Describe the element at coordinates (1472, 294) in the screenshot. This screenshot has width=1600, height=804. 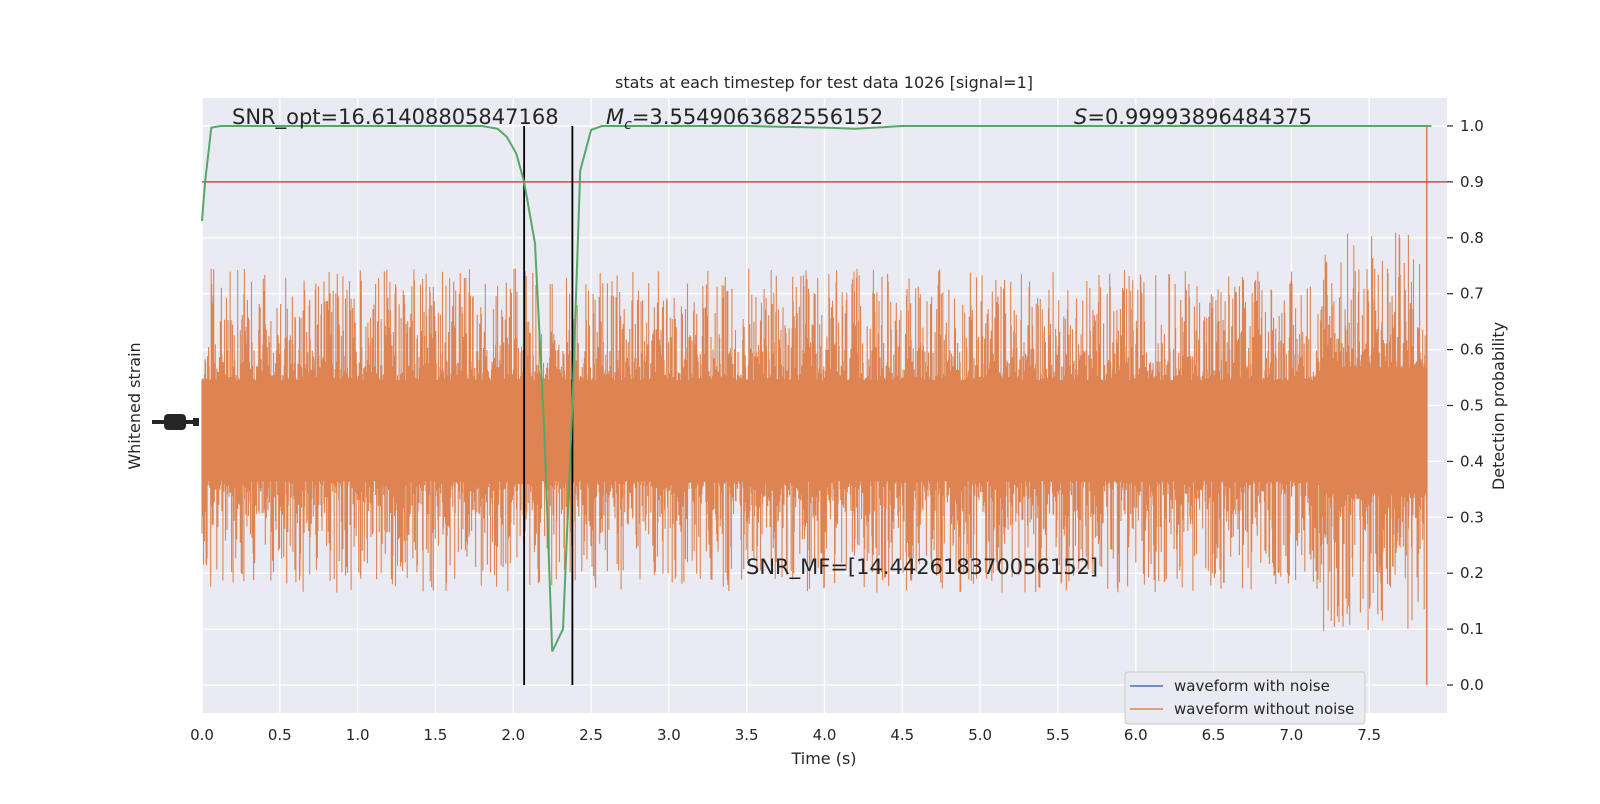
I see `y-tick-label: 0.7` at that location.